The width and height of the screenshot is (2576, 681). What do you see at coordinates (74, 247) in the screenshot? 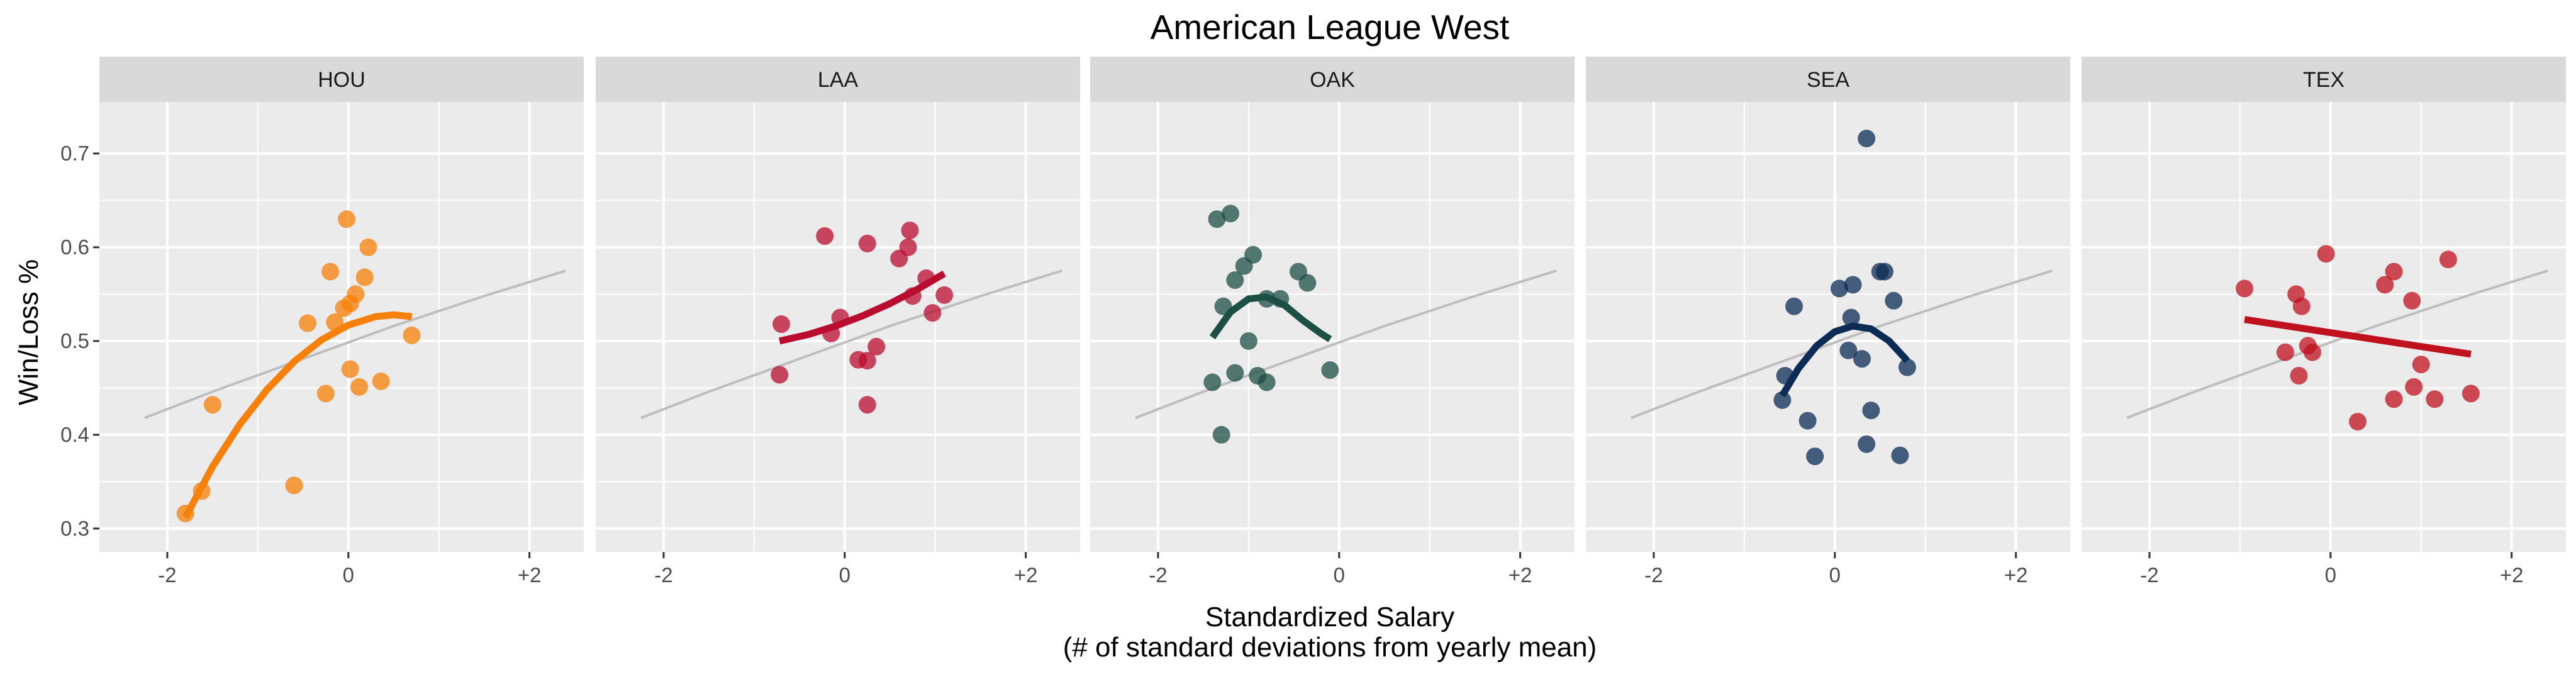
I see `y-tick-label: 0.6` at bounding box center [74, 247].